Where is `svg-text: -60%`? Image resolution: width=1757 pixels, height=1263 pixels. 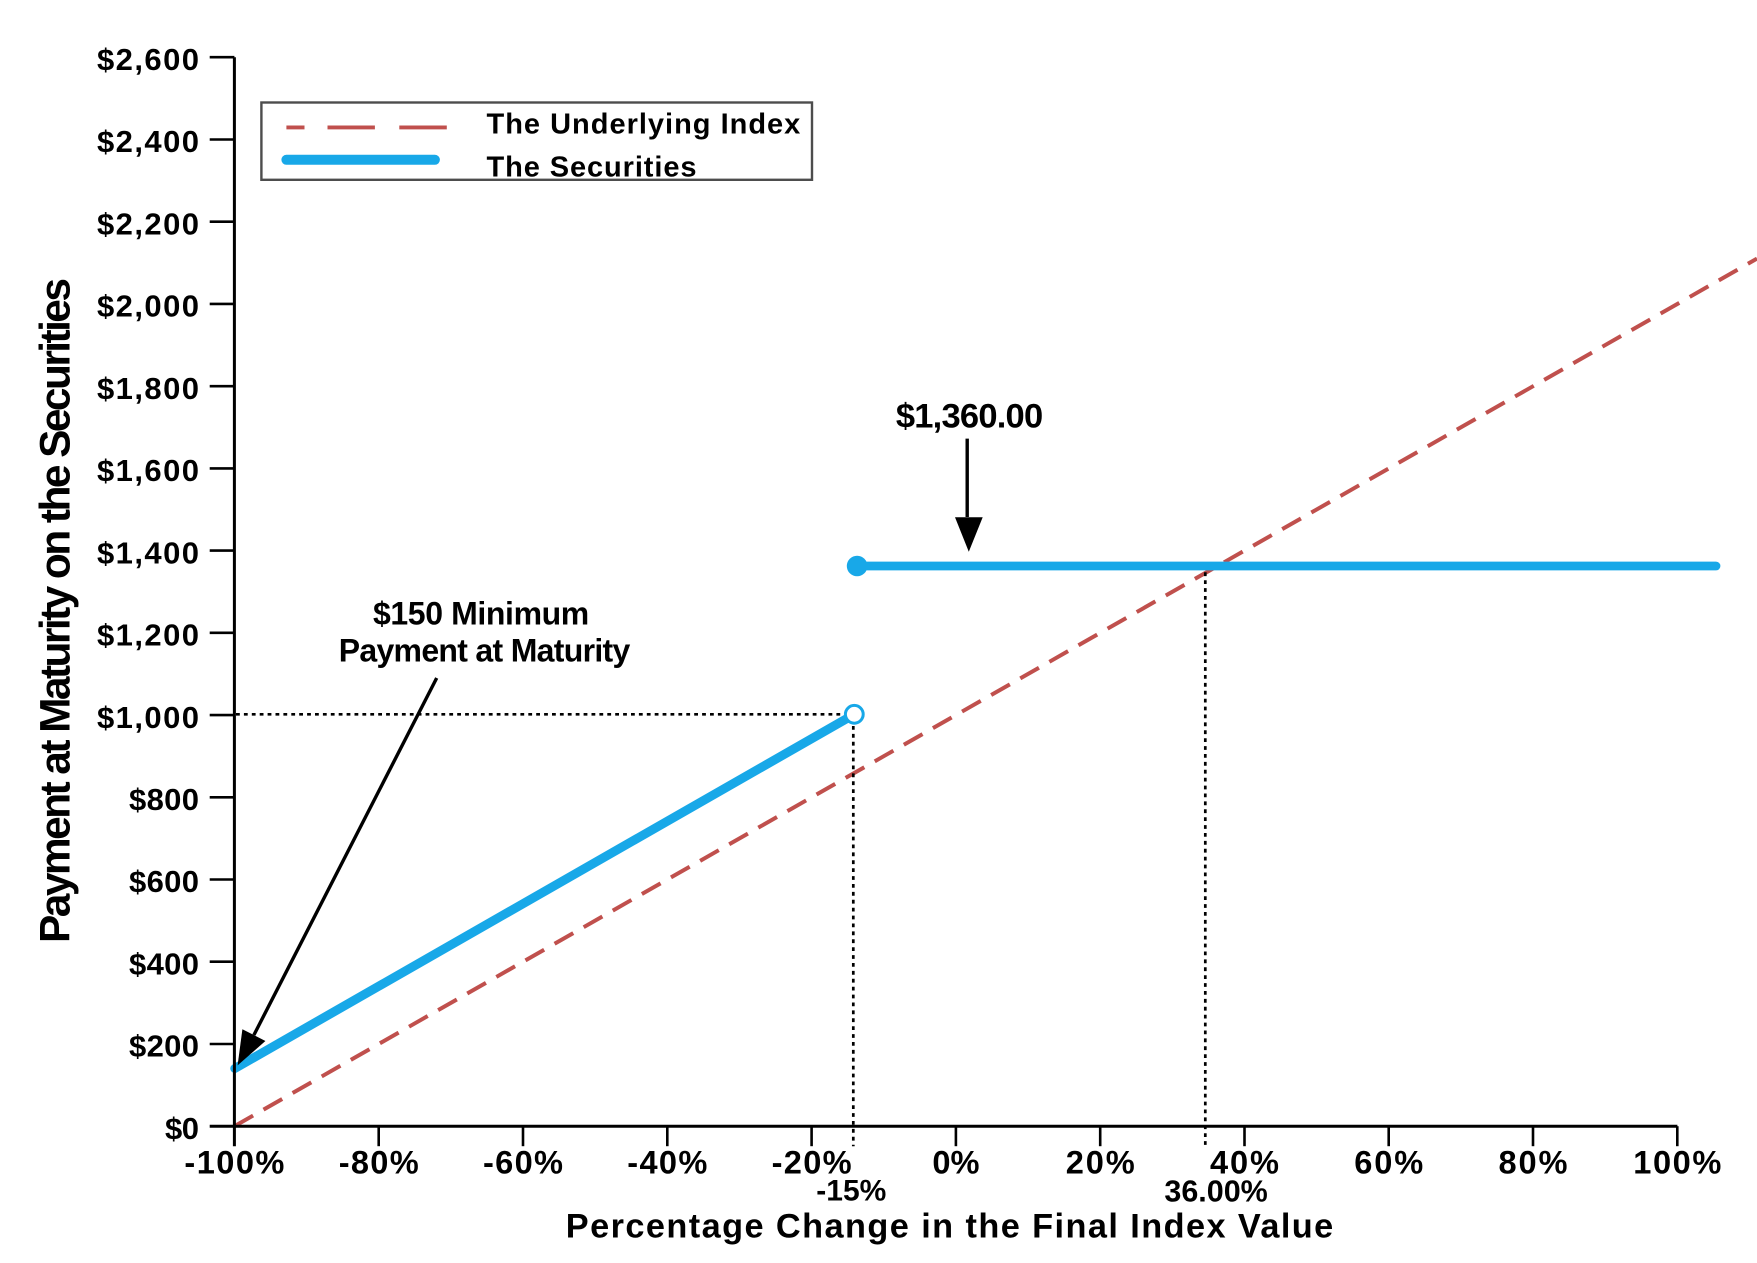
svg-text: -60% is located at coordinates (523, 1162).